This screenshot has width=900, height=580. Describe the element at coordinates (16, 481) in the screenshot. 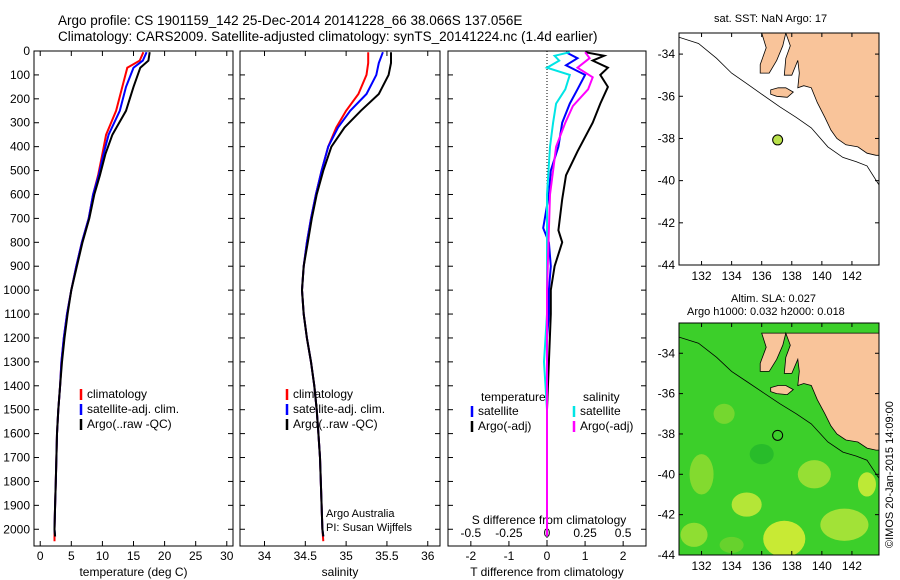

I see `y-tick-label: 1800` at that location.